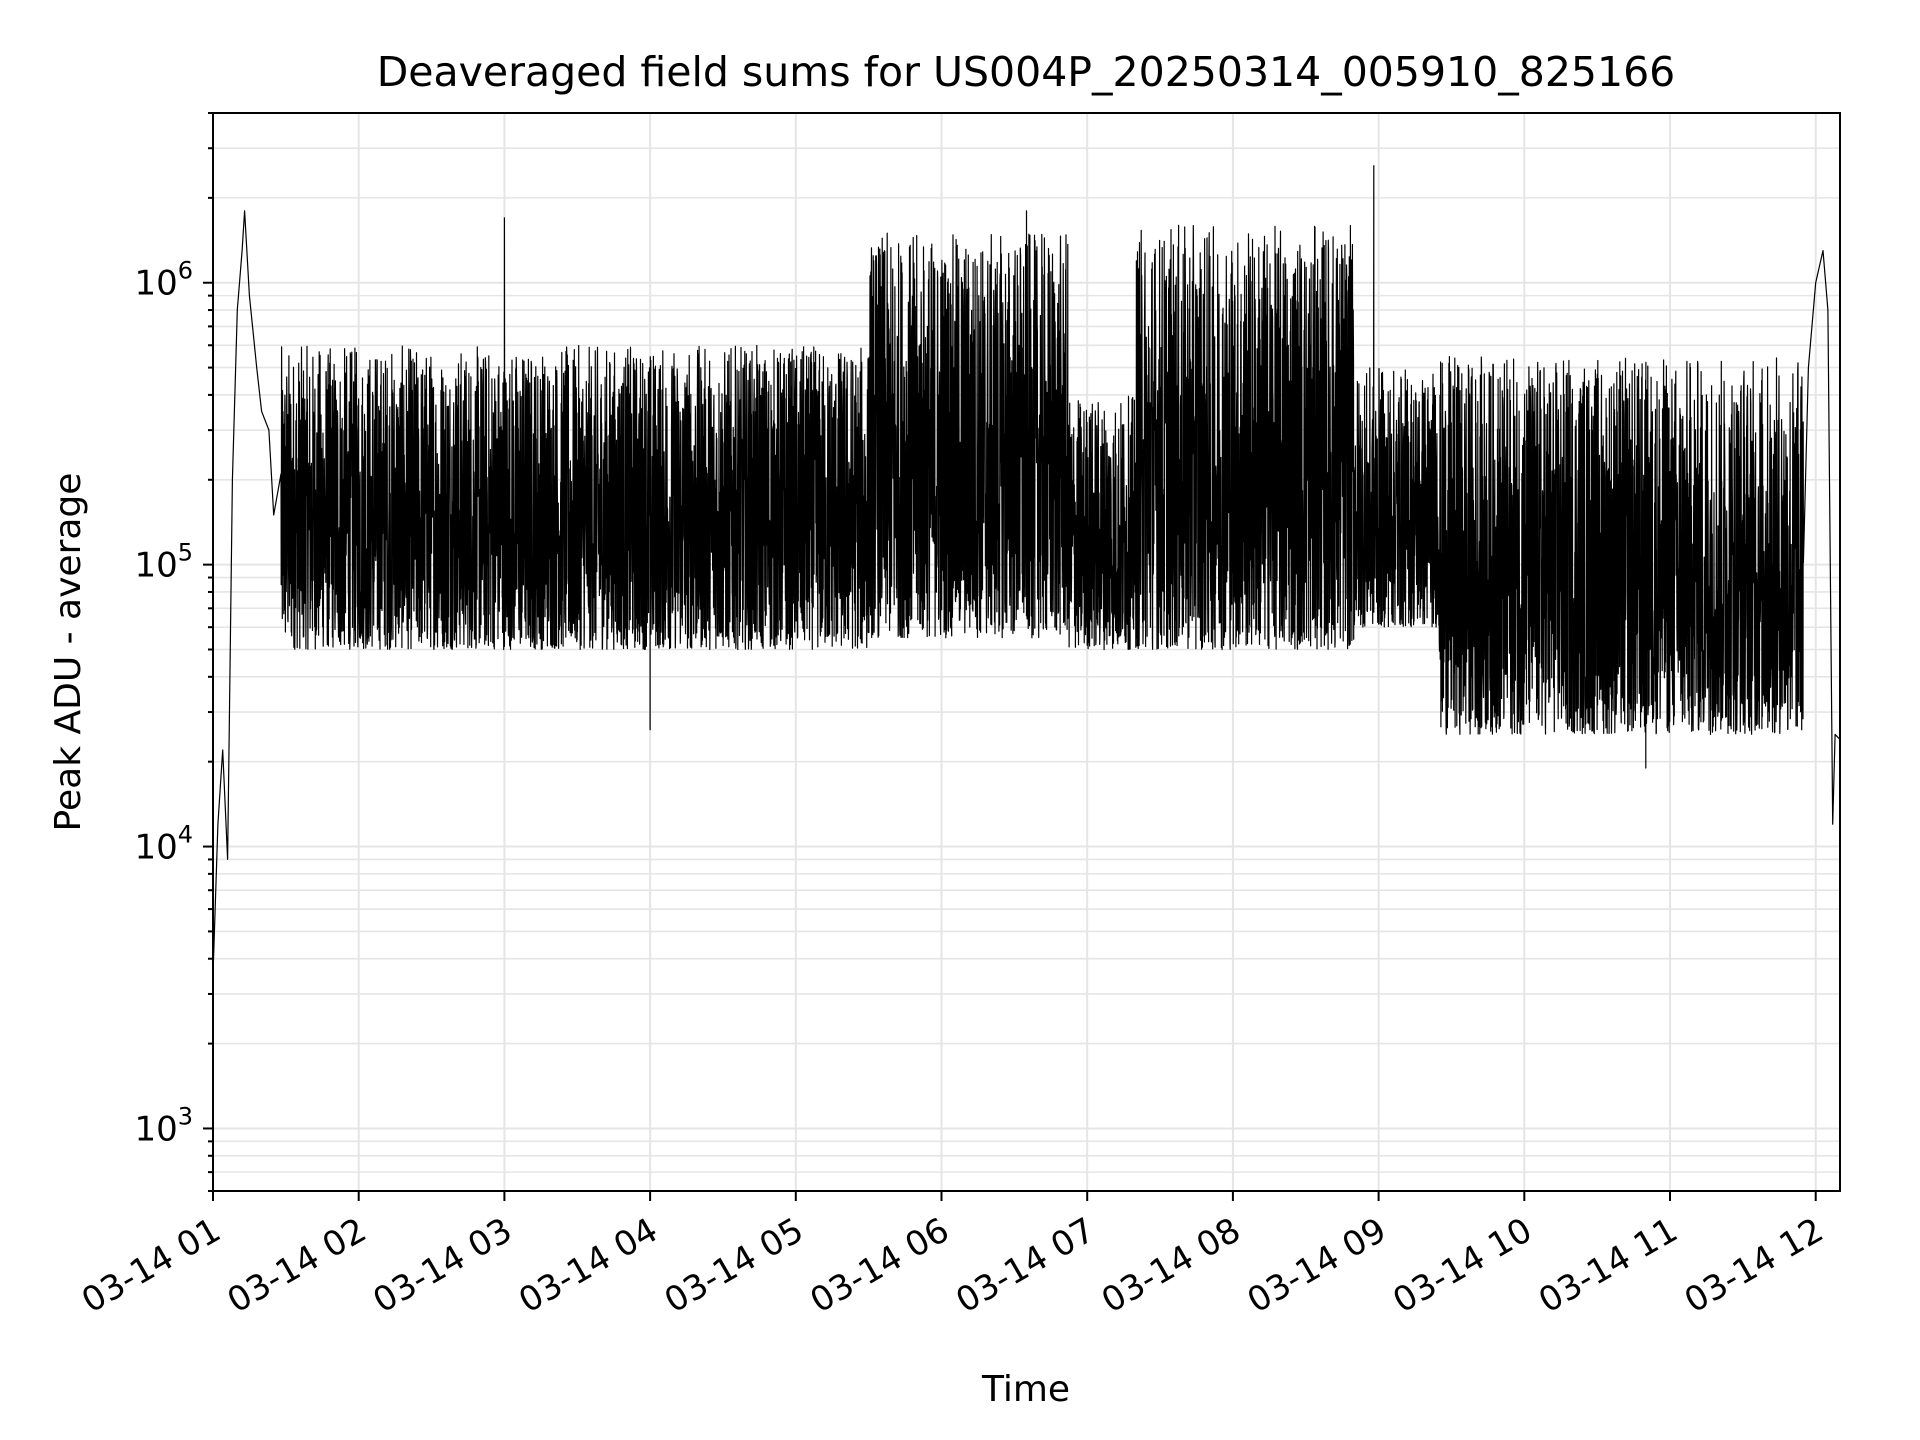 Image resolution: width=1920 pixels, height=1440 pixels. What do you see at coordinates (1025, 1389) in the screenshot?
I see `x-axis-label: Time` at bounding box center [1025, 1389].